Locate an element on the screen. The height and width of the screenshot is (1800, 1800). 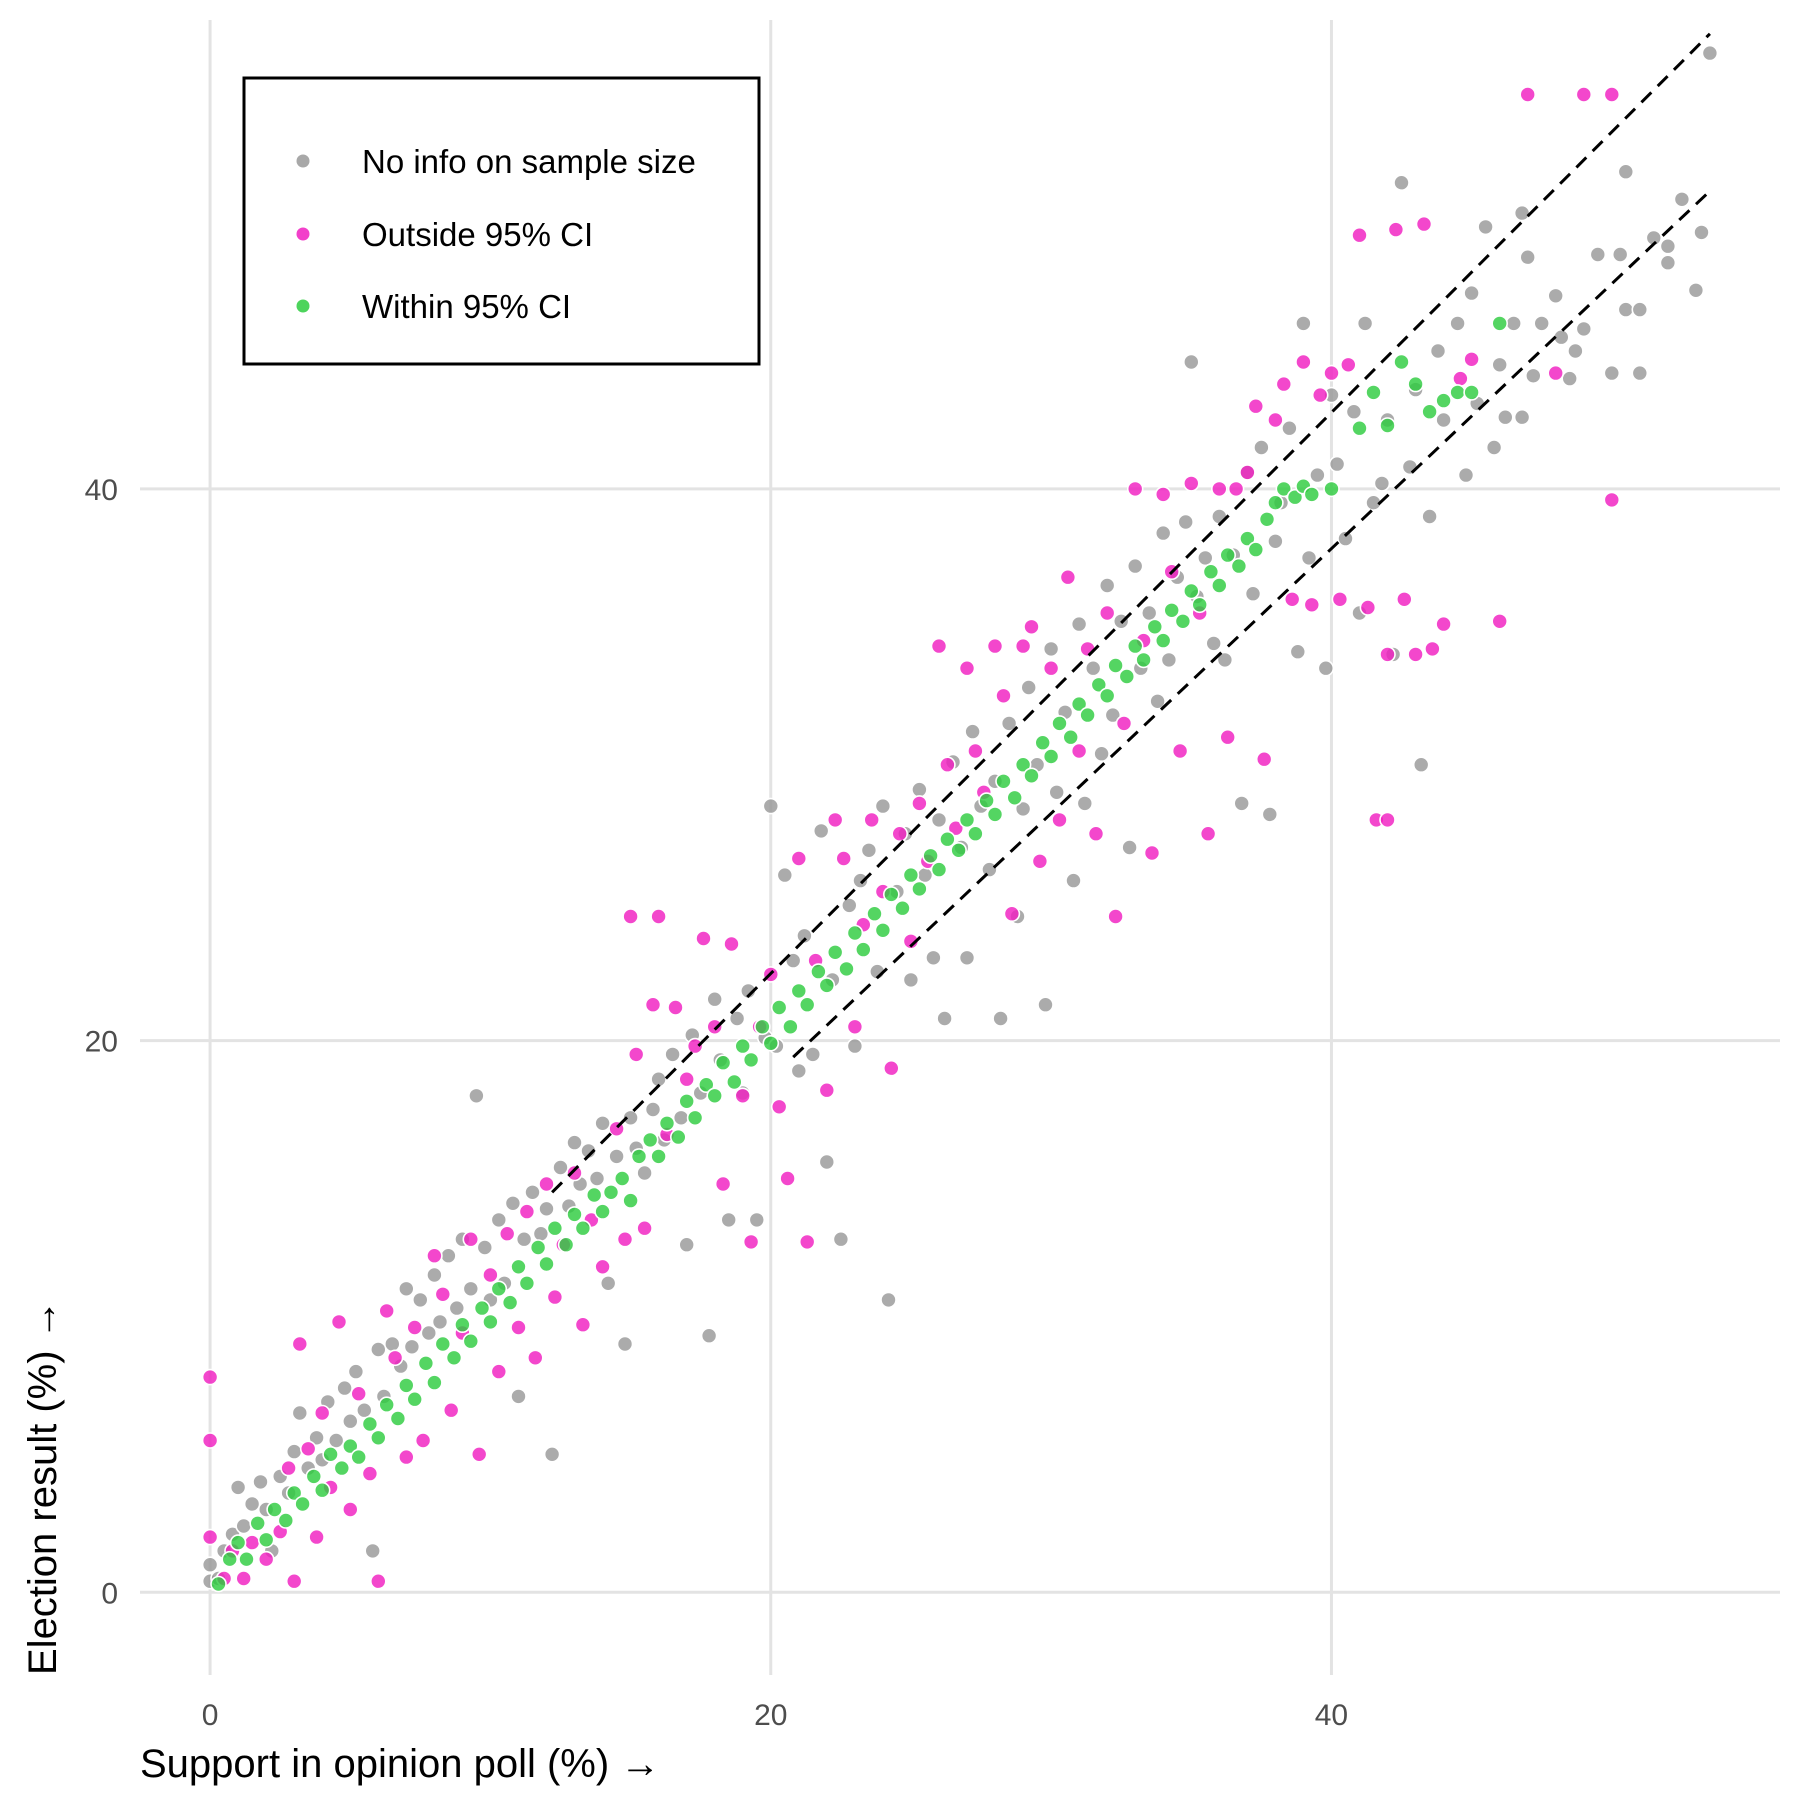
x-axis-title: Support in opinion poll (%) → is located at coordinates (400, 1764).